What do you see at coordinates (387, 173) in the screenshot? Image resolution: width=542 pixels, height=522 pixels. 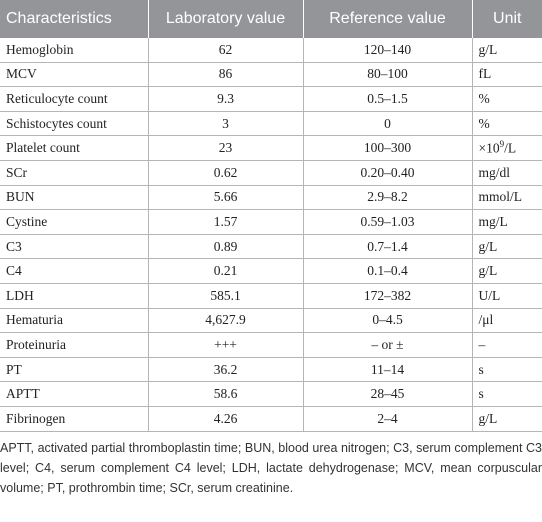 I see `table-cell: 0.20–0.40` at bounding box center [387, 173].